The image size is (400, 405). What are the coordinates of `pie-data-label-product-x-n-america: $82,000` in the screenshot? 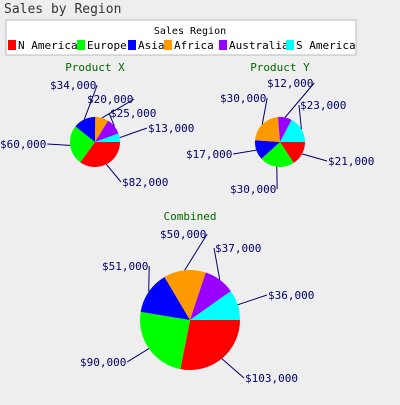 It's located at (145, 182).